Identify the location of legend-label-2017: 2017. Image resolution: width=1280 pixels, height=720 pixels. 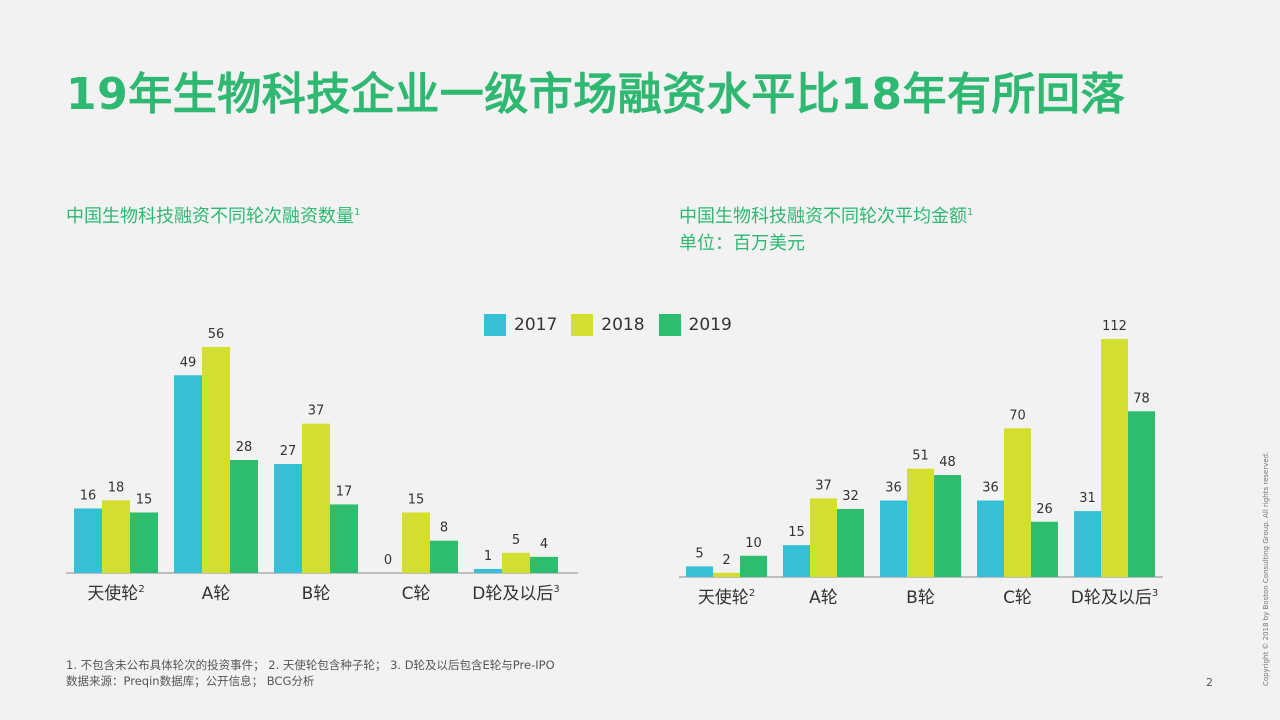
(536, 325).